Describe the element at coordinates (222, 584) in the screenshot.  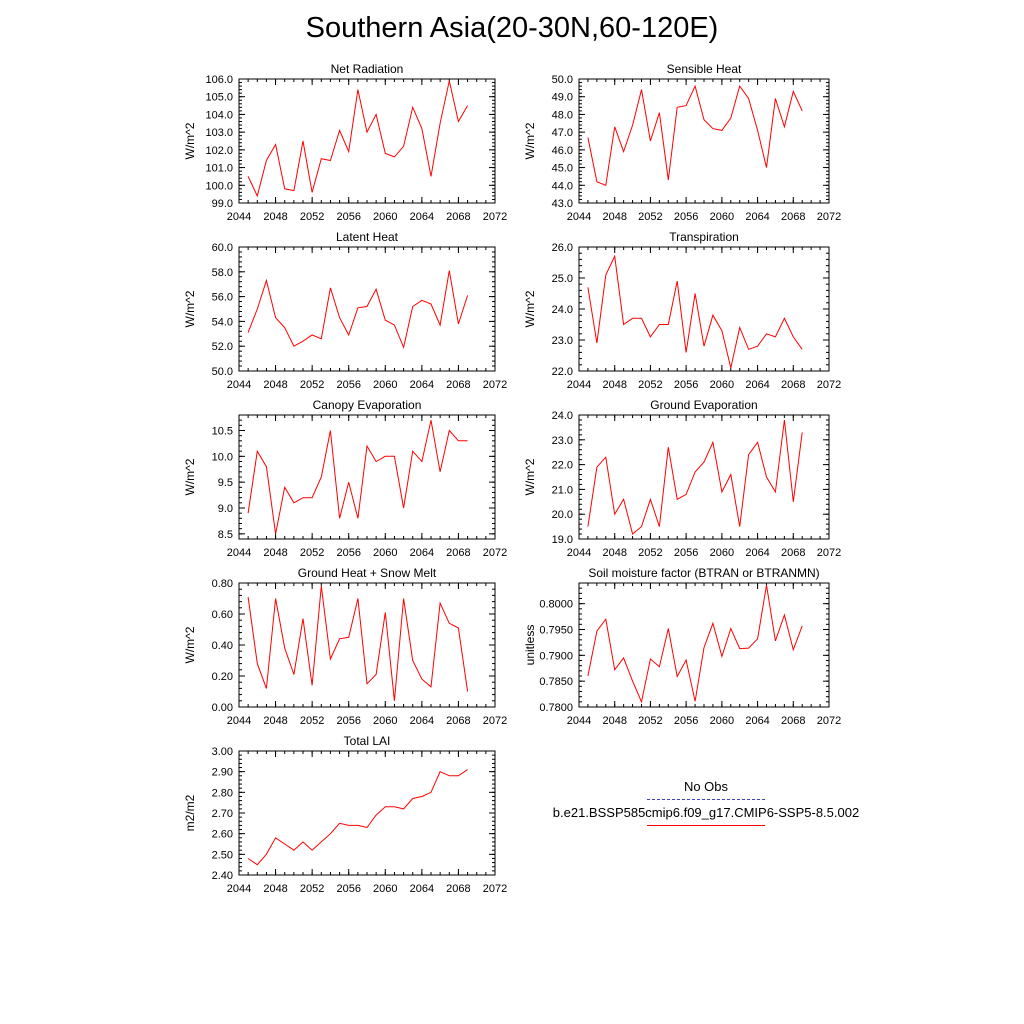
I see `y-tick-label: 0.80` at that location.